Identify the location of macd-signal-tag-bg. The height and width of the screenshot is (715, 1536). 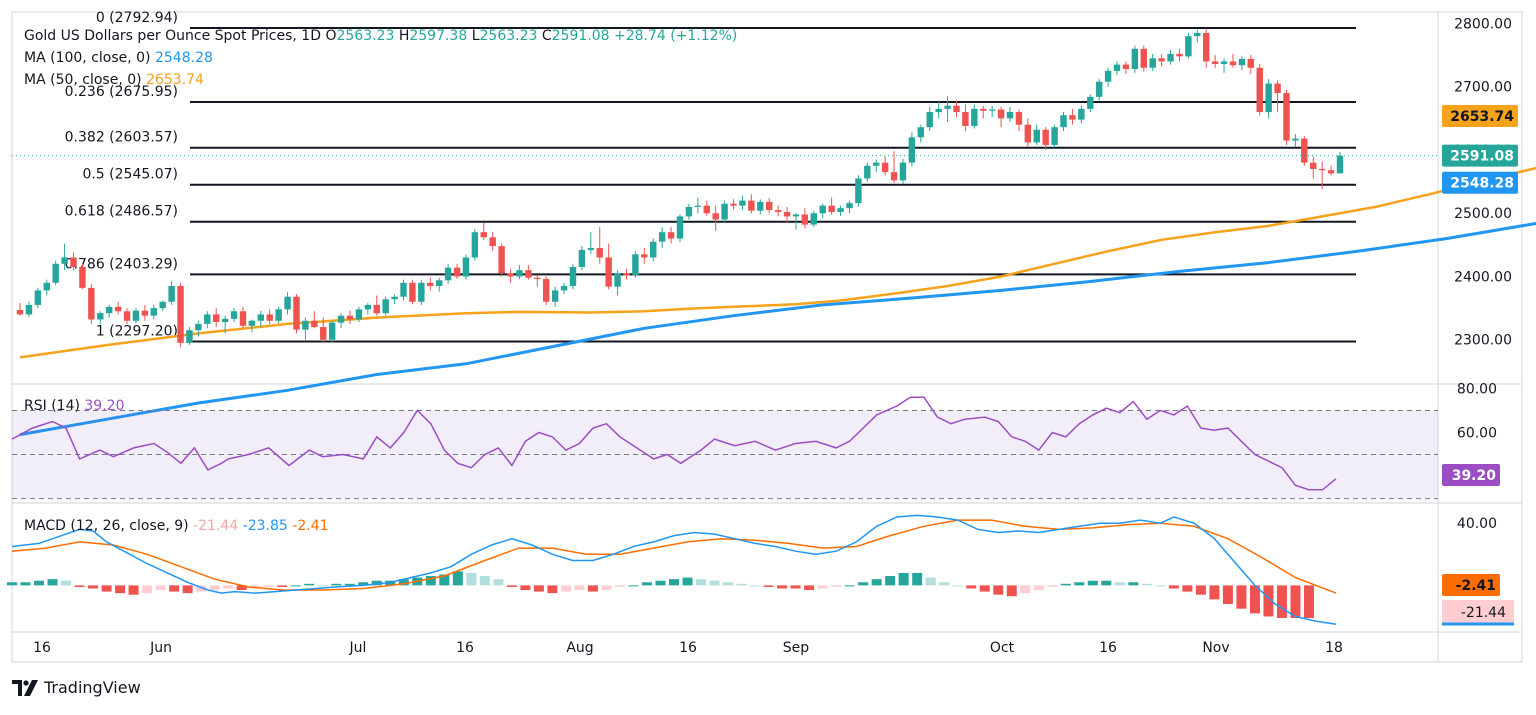
(1471, 585).